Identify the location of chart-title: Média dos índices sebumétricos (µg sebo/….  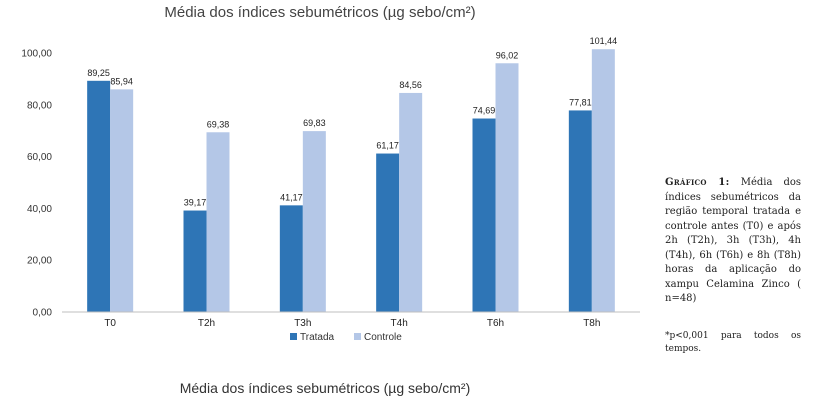
(320, 12).